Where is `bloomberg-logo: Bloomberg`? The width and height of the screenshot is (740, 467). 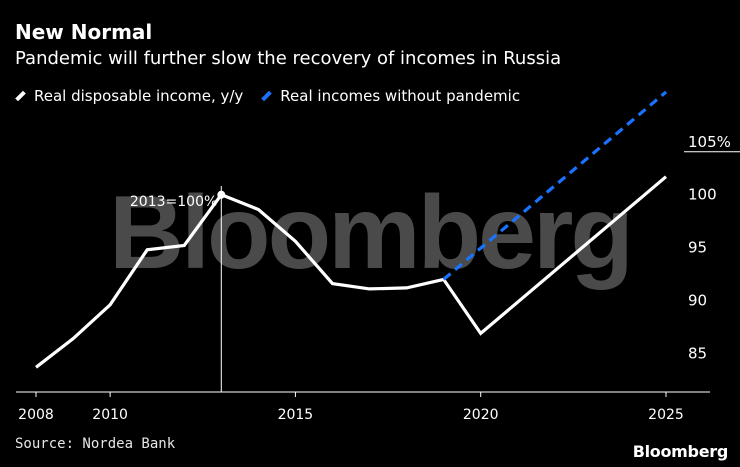
bloomberg-logo: Bloomberg is located at coordinates (680, 451).